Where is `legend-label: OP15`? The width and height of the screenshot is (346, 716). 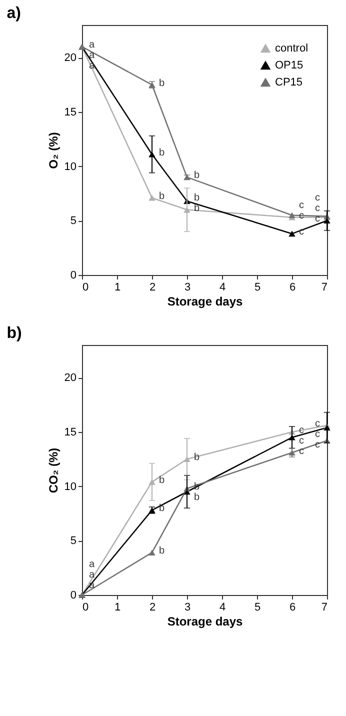
legend-label: OP15 is located at coordinates (289, 66).